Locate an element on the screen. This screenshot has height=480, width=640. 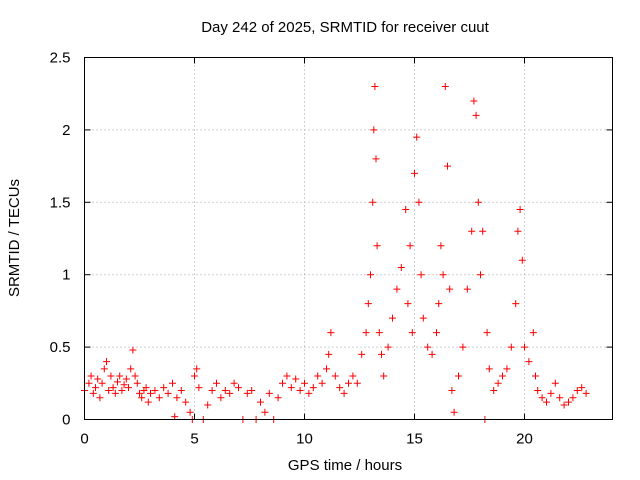
x-tick-label: 20 is located at coordinates (524, 439).